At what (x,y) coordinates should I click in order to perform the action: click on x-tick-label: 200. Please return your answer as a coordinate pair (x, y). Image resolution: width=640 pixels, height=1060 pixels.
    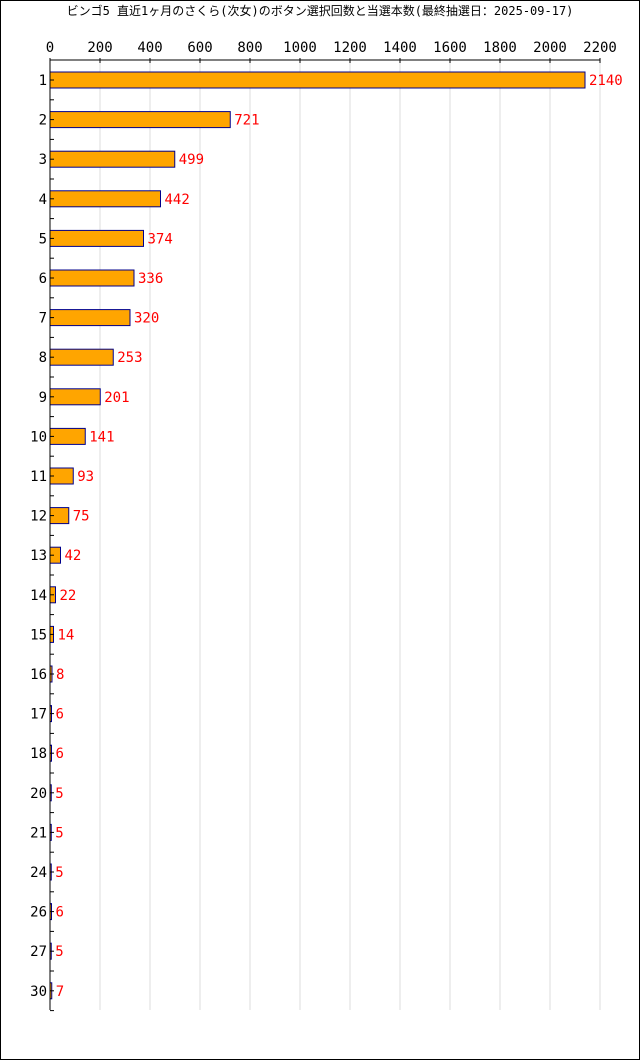
    Looking at the image, I should click on (99, 48).